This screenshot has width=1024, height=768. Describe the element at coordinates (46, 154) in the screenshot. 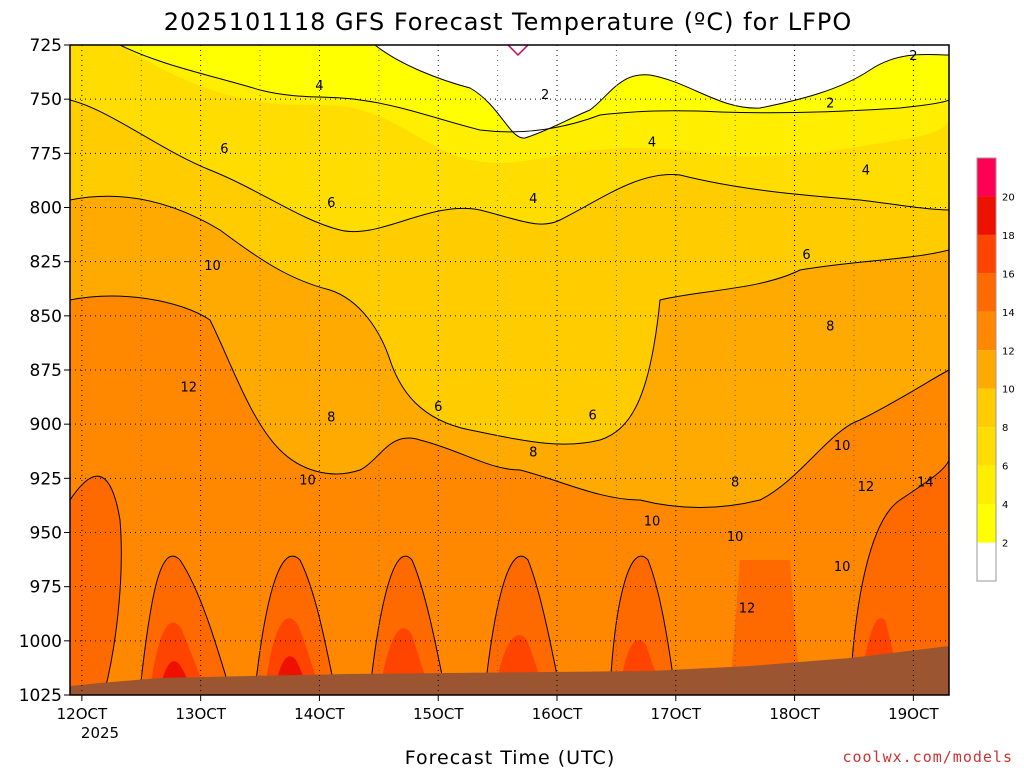

I see `y-tick-label: 775` at that location.